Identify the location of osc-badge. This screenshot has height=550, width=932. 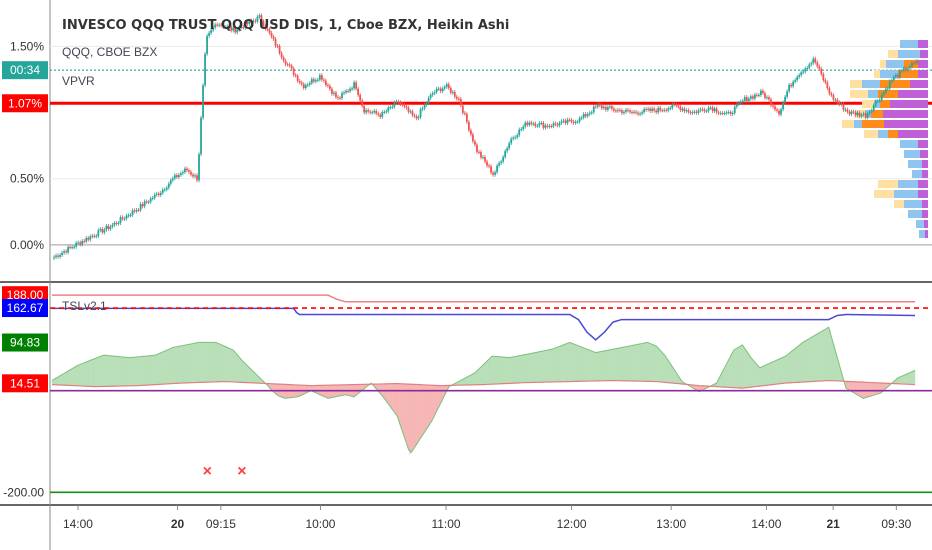
(25, 308).